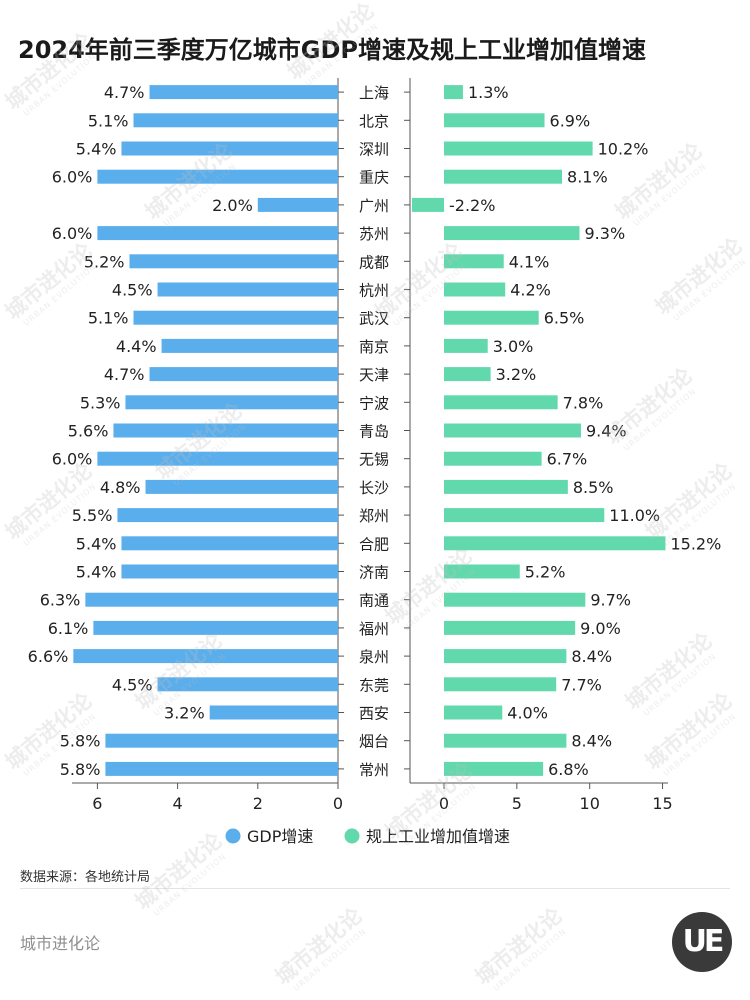  What do you see at coordinates (623, 149) in the screenshot?
I see `industry-value-label: 10.2%` at bounding box center [623, 149].